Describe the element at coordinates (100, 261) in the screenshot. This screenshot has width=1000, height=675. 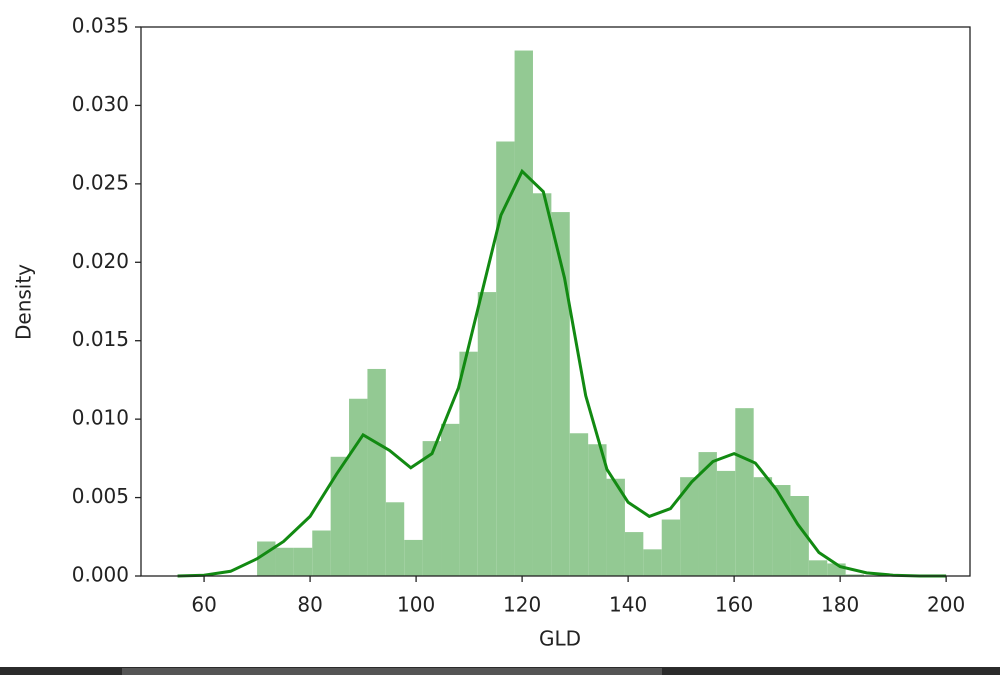
I see `y-tick-label: 0.020` at that location.